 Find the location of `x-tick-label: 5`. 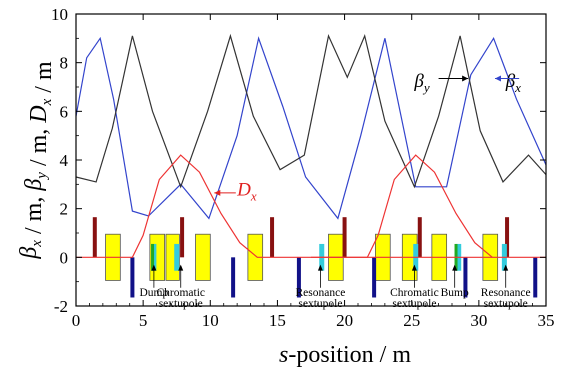

x-tick-label: 5 is located at coordinates (143, 320).